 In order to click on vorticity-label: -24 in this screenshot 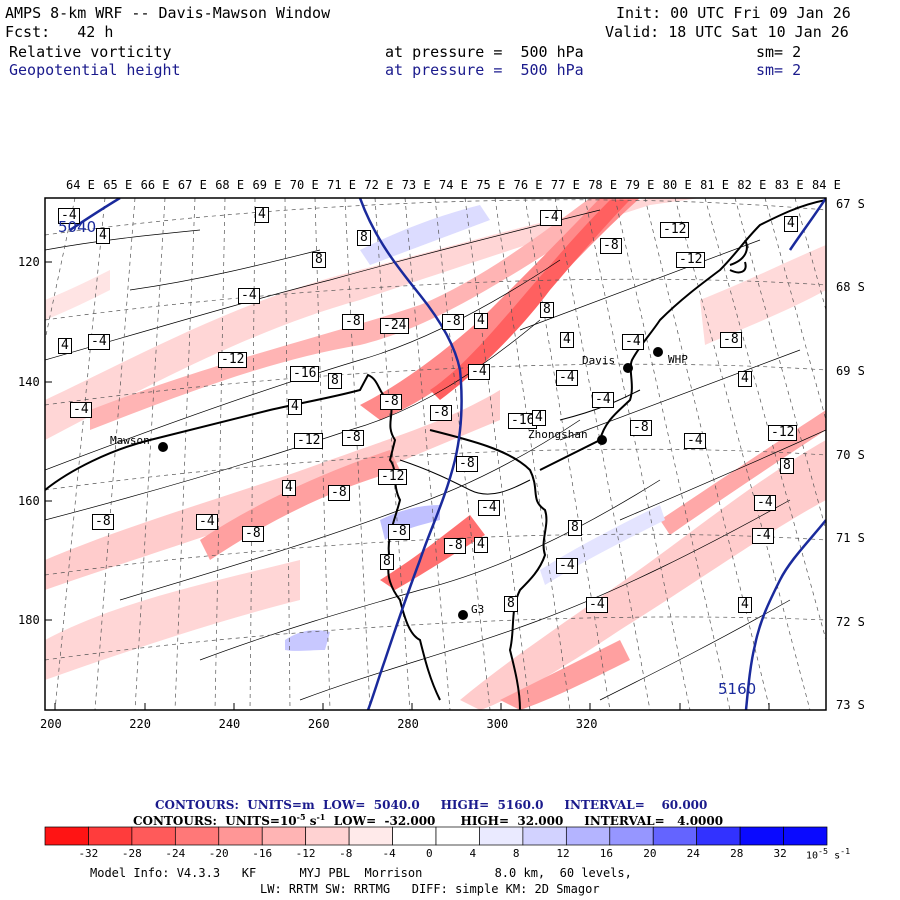, I will do `click(395, 326)`.